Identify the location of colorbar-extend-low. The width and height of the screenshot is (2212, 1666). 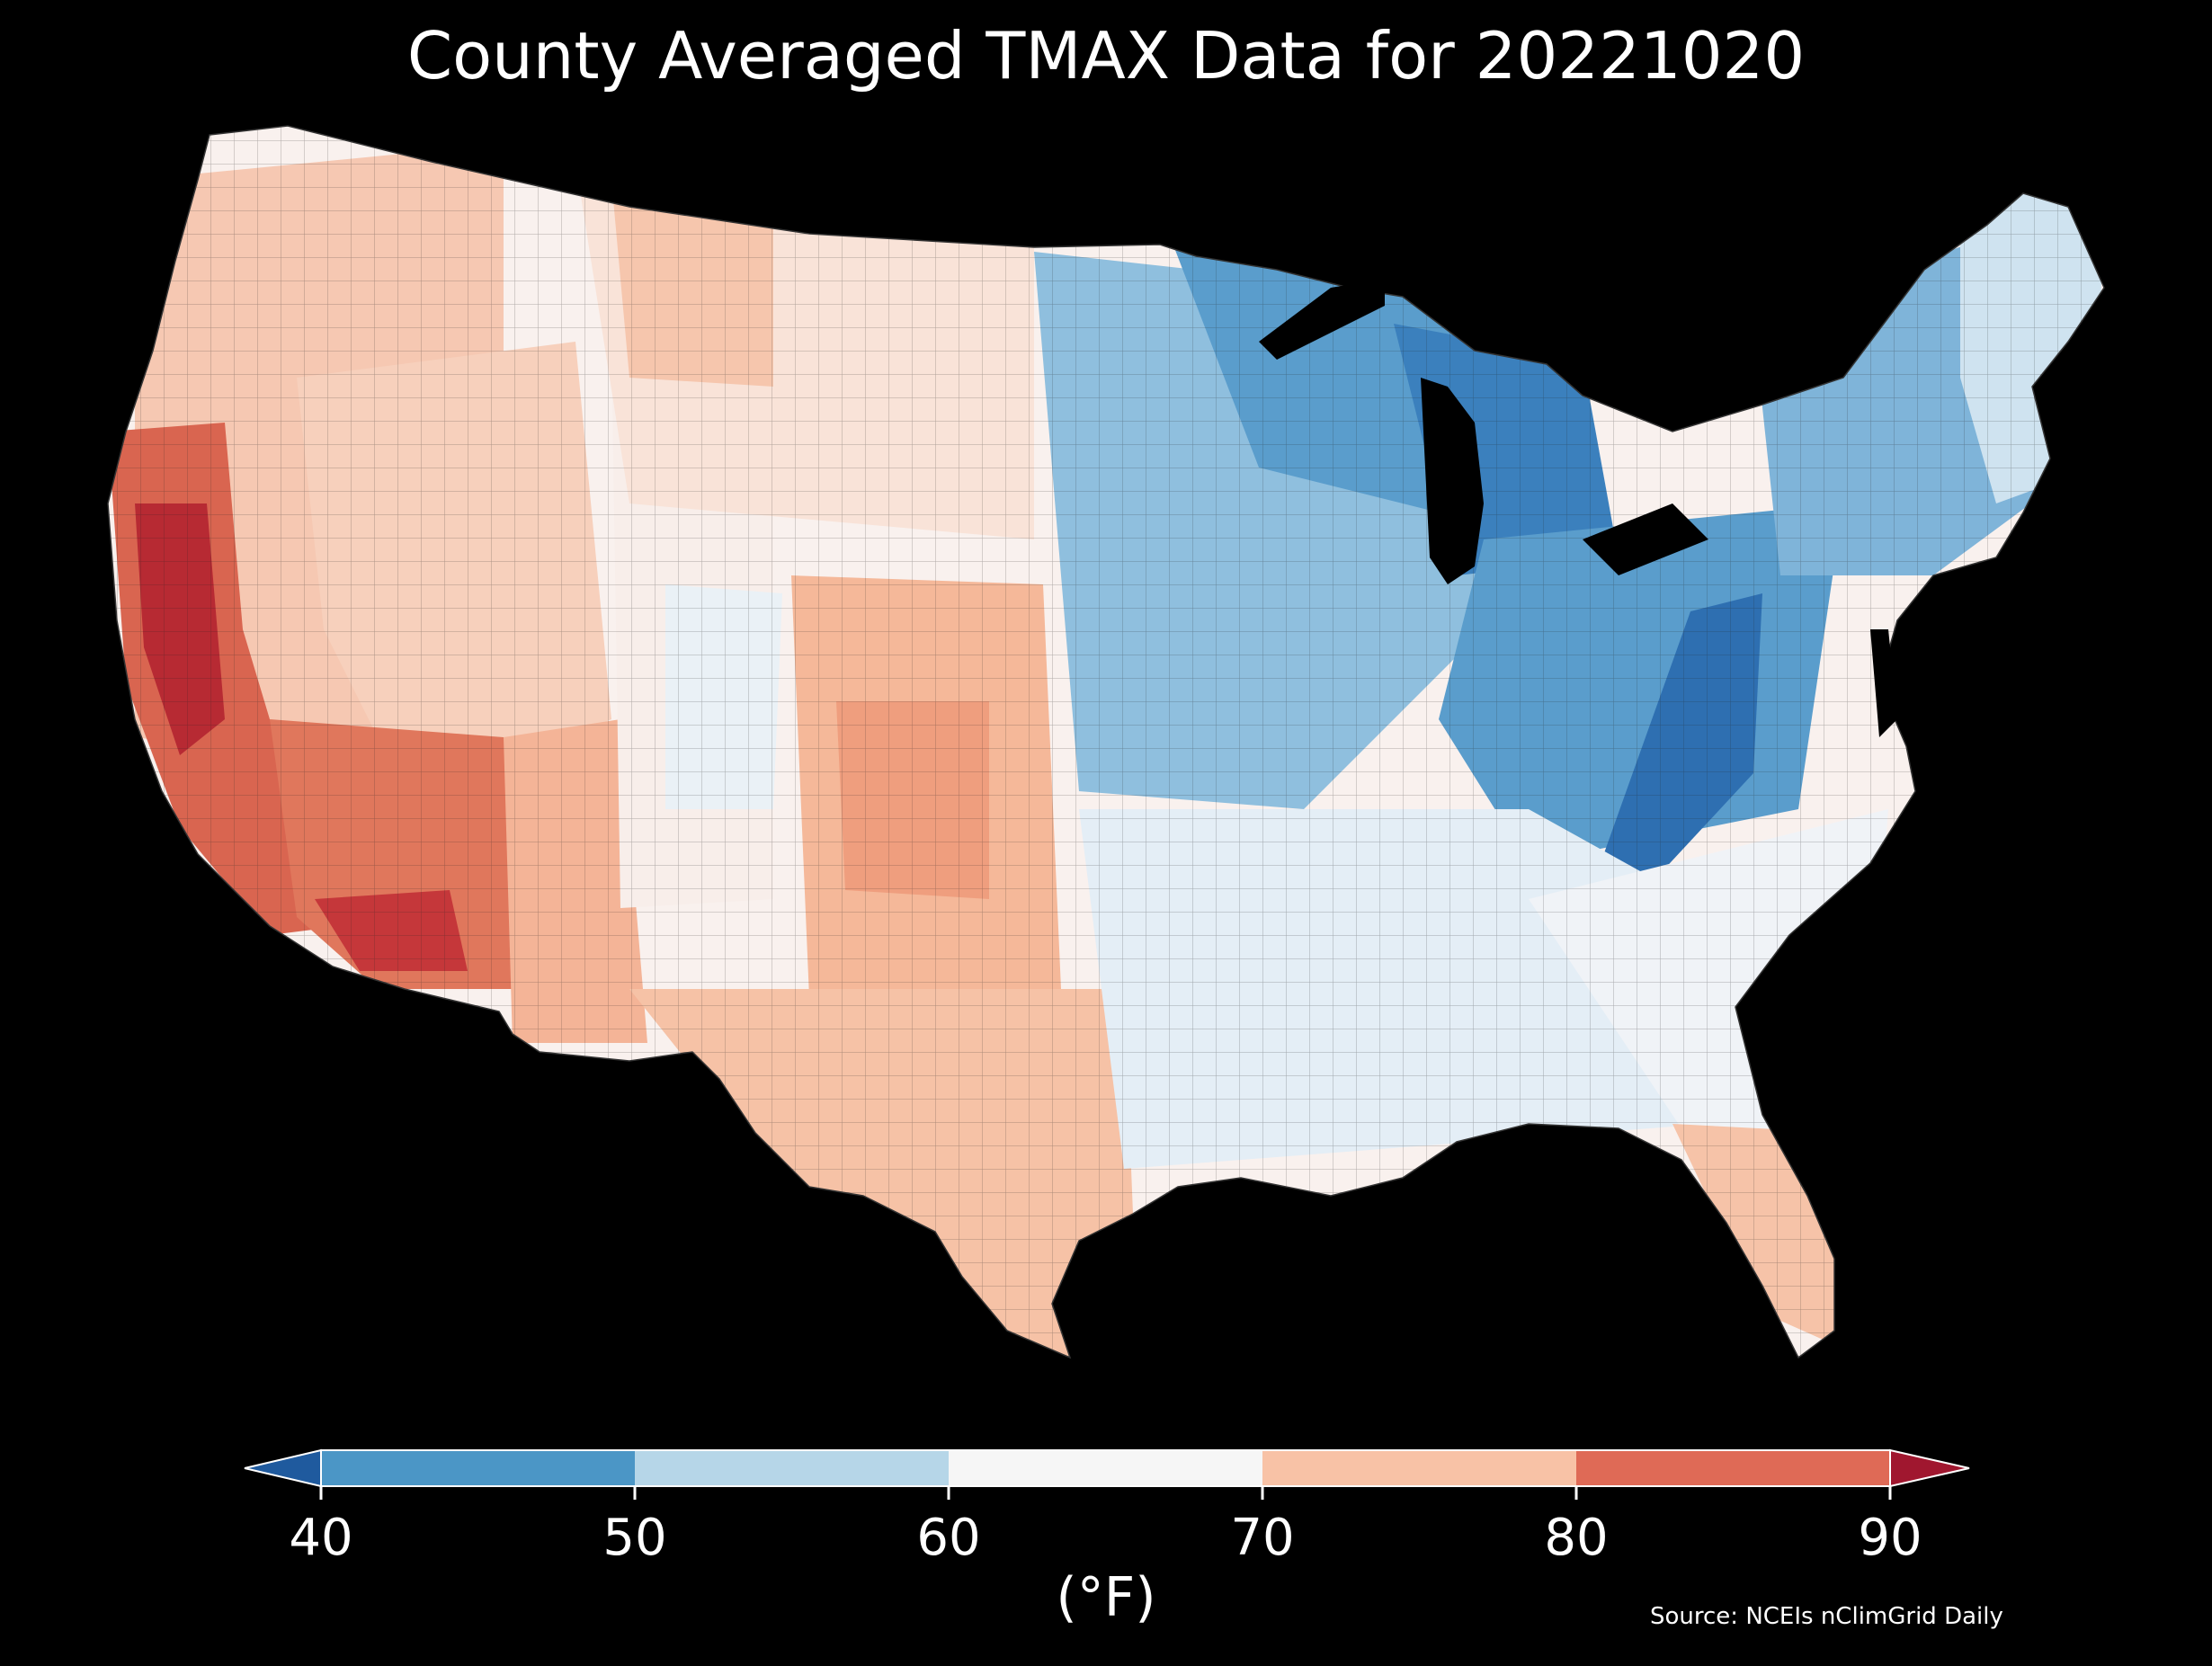
(283, 1468).